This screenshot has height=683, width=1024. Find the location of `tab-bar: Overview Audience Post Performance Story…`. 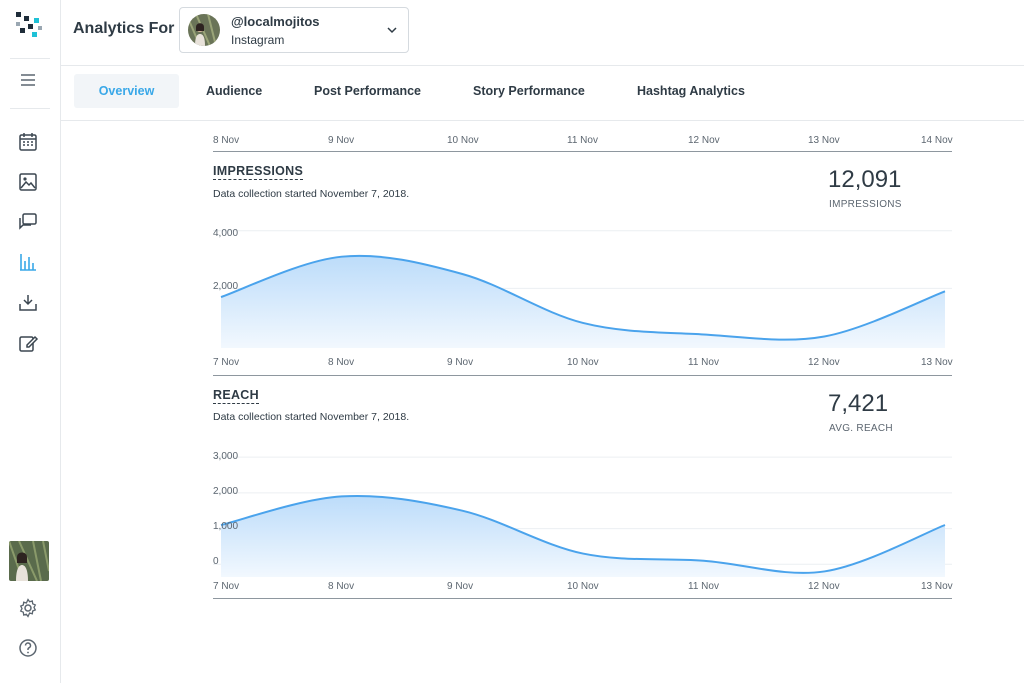

tab-bar: Overview Audience Post Performance Story… is located at coordinates (542, 93).